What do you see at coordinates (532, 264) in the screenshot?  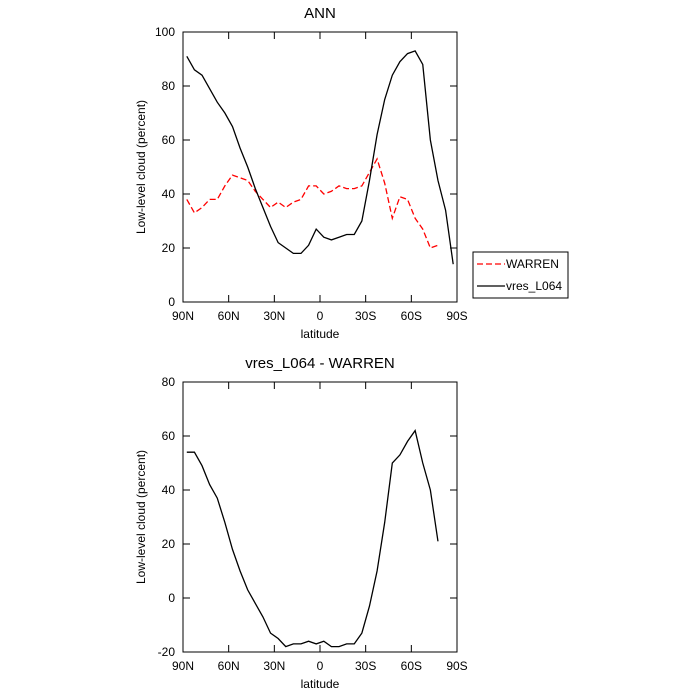 I see `legend-label: WARREN` at bounding box center [532, 264].